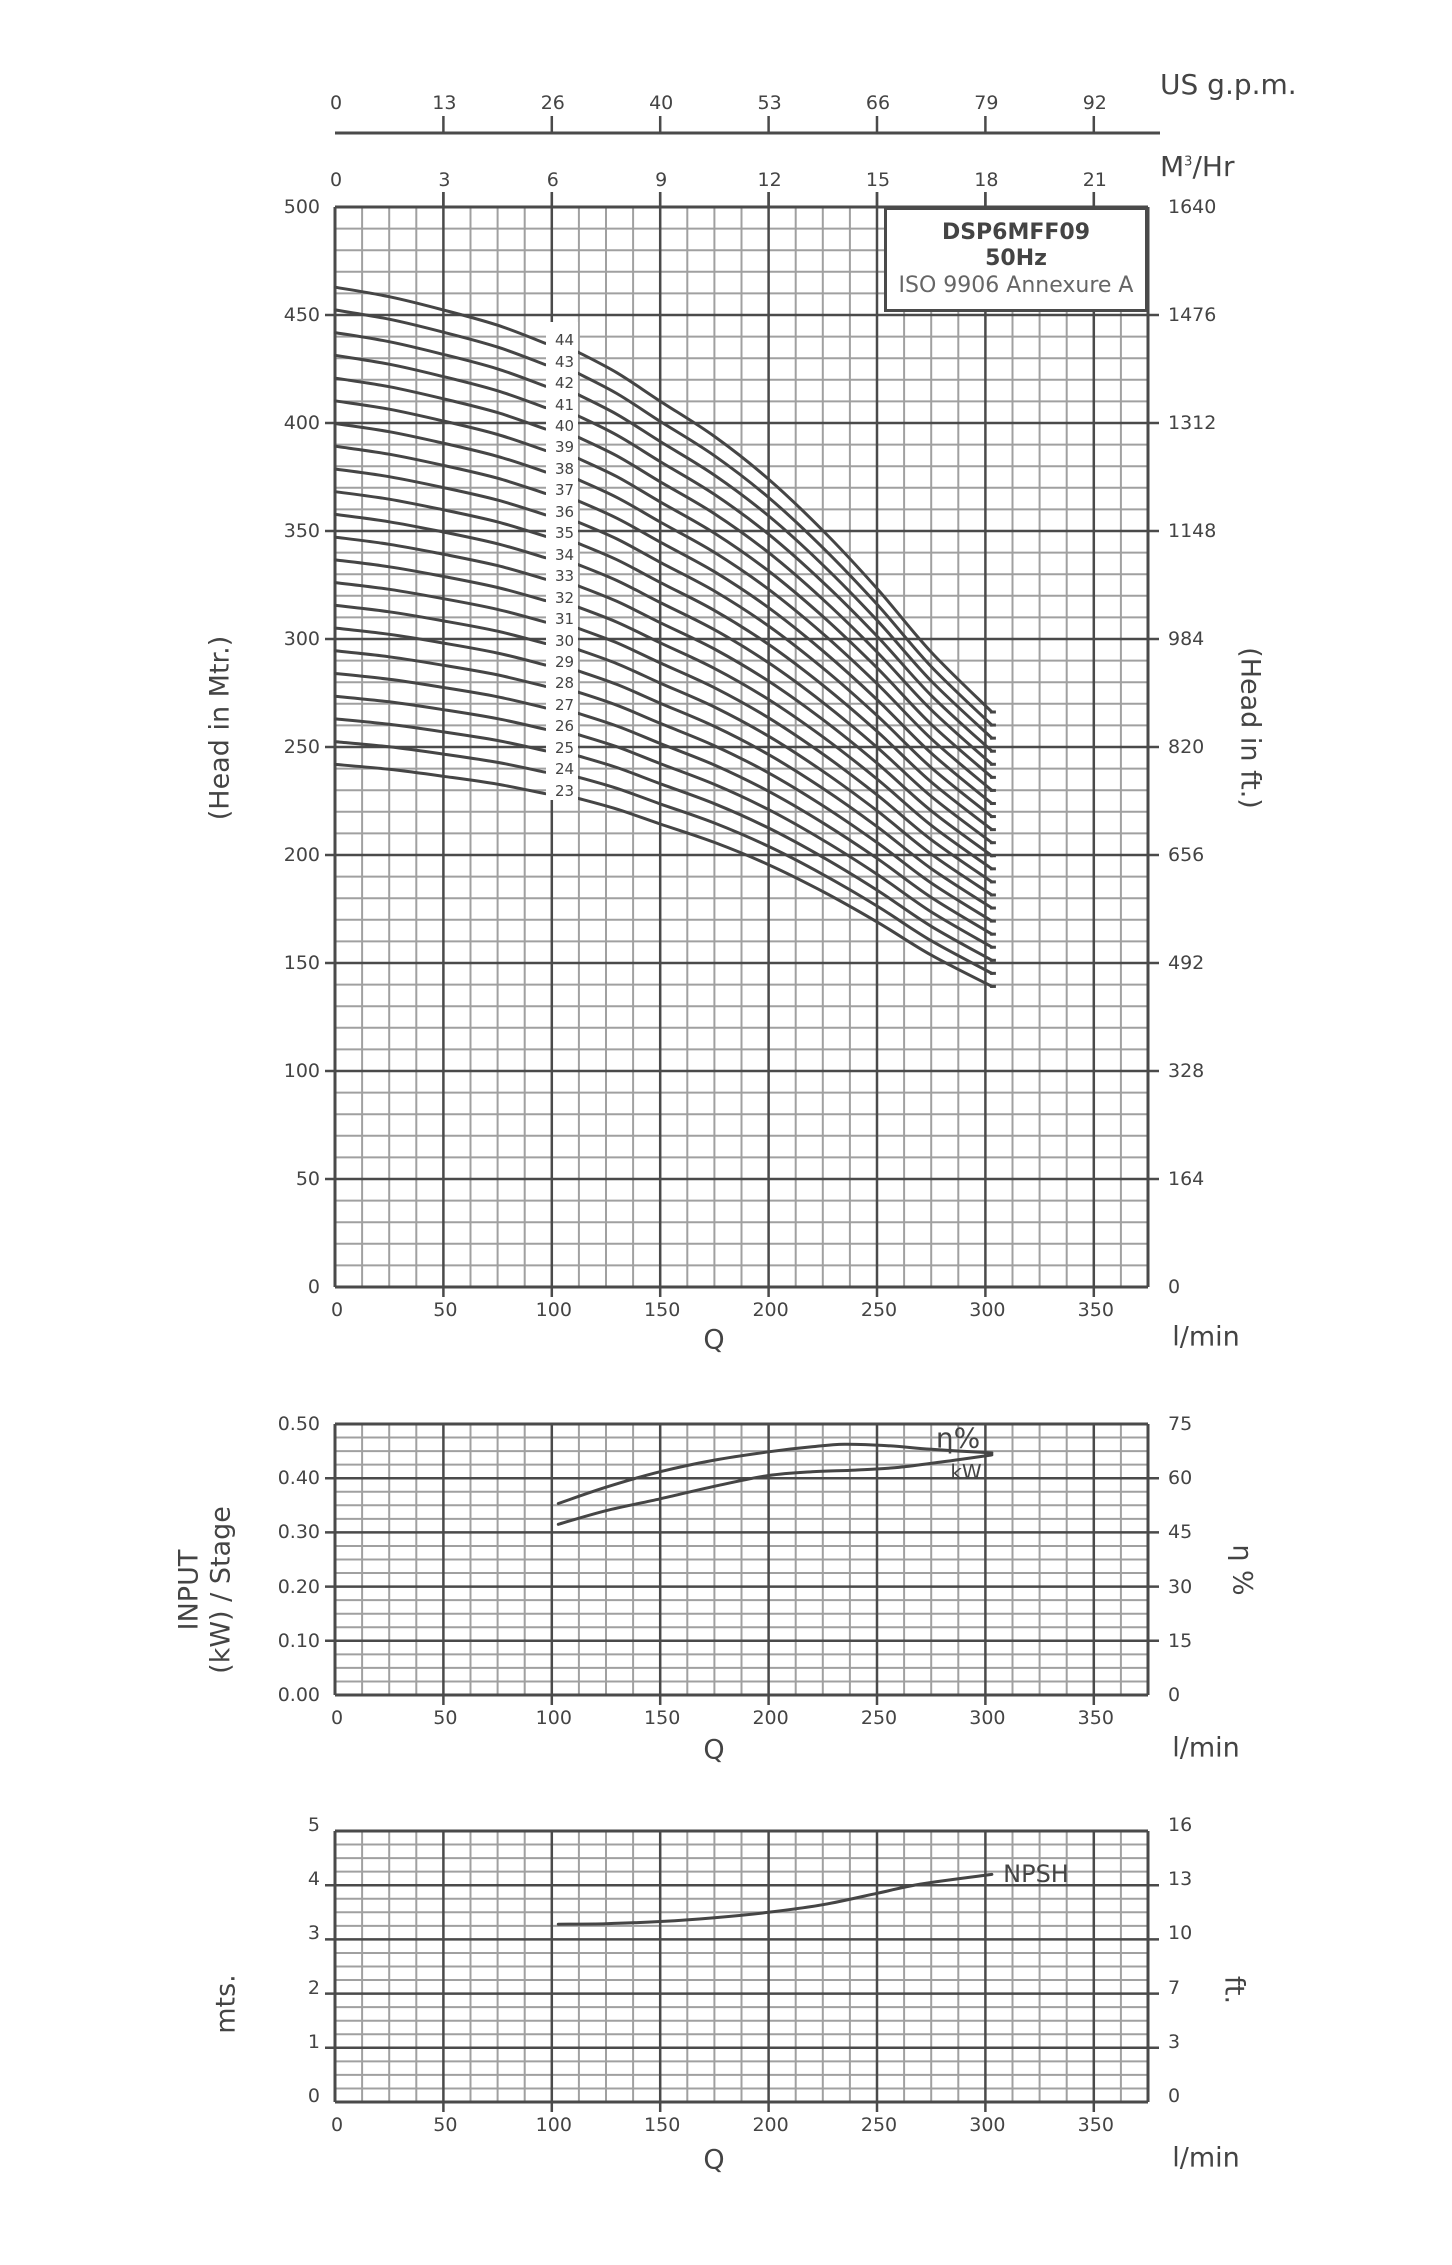  Describe the element at coordinates (878, 180) in the screenshot. I see `m3hr-tick-label: 15` at that location.